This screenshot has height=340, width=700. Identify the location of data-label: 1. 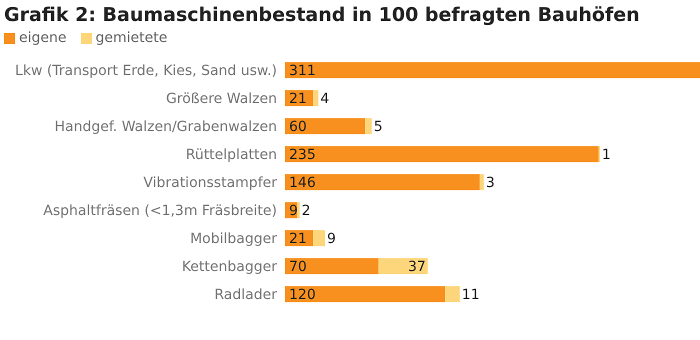
(606, 155).